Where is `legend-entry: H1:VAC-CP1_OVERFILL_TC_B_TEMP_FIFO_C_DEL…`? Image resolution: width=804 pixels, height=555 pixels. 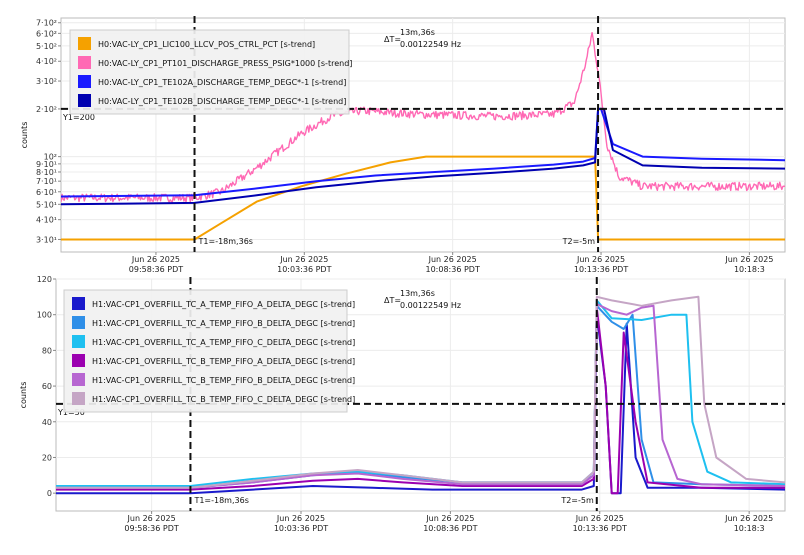 legend-entry: H1:VAC-CP1_OVERFILL_TC_B_TEMP_FIFO_C_DEL… is located at coordinates (223, 399).